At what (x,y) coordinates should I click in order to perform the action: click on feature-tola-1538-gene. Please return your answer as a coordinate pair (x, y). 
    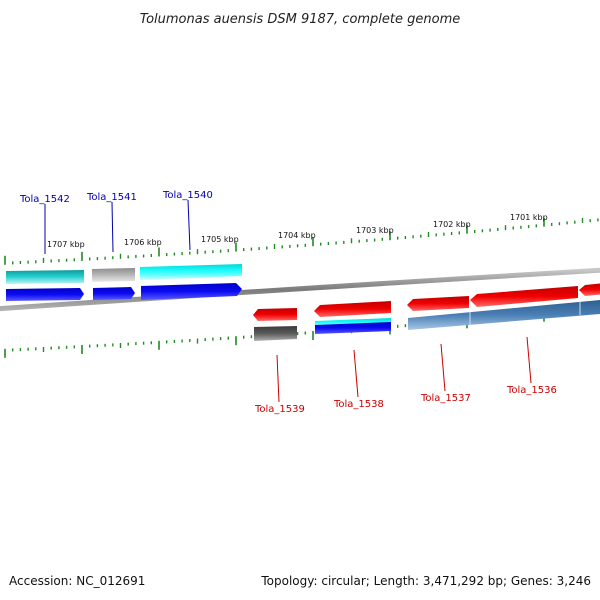
    Looking at the image, I should click on (352, 309).